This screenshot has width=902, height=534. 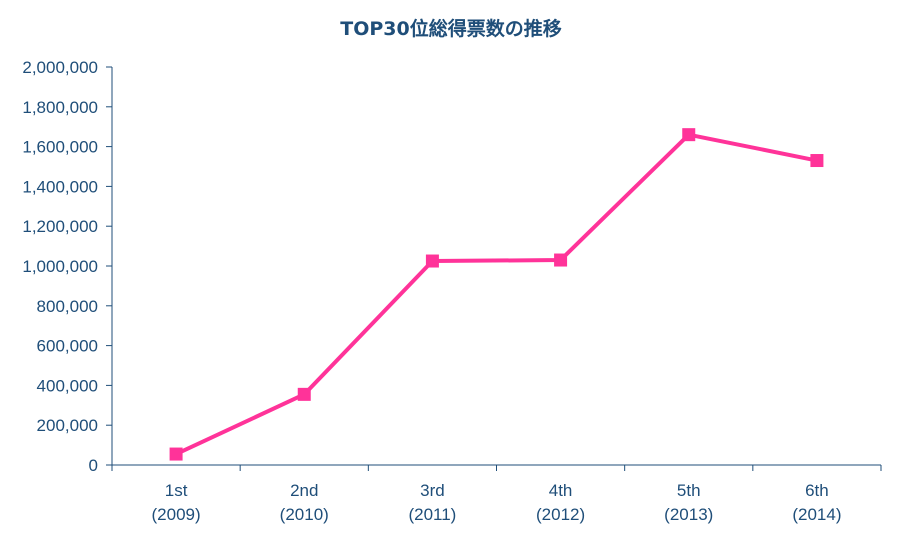 I want to click on x-tick-label: 4th (2012), so click(x=560, y=502).